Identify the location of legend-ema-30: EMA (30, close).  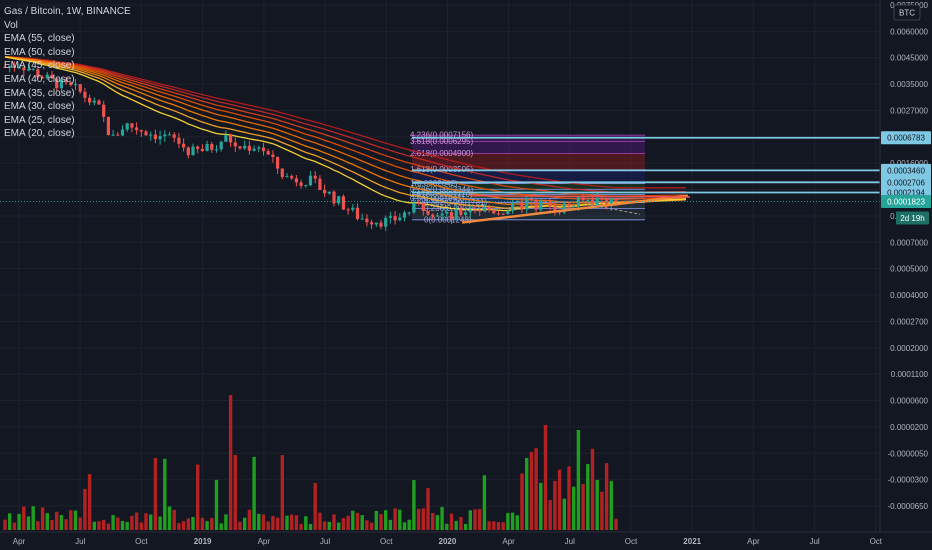
(39, 107).